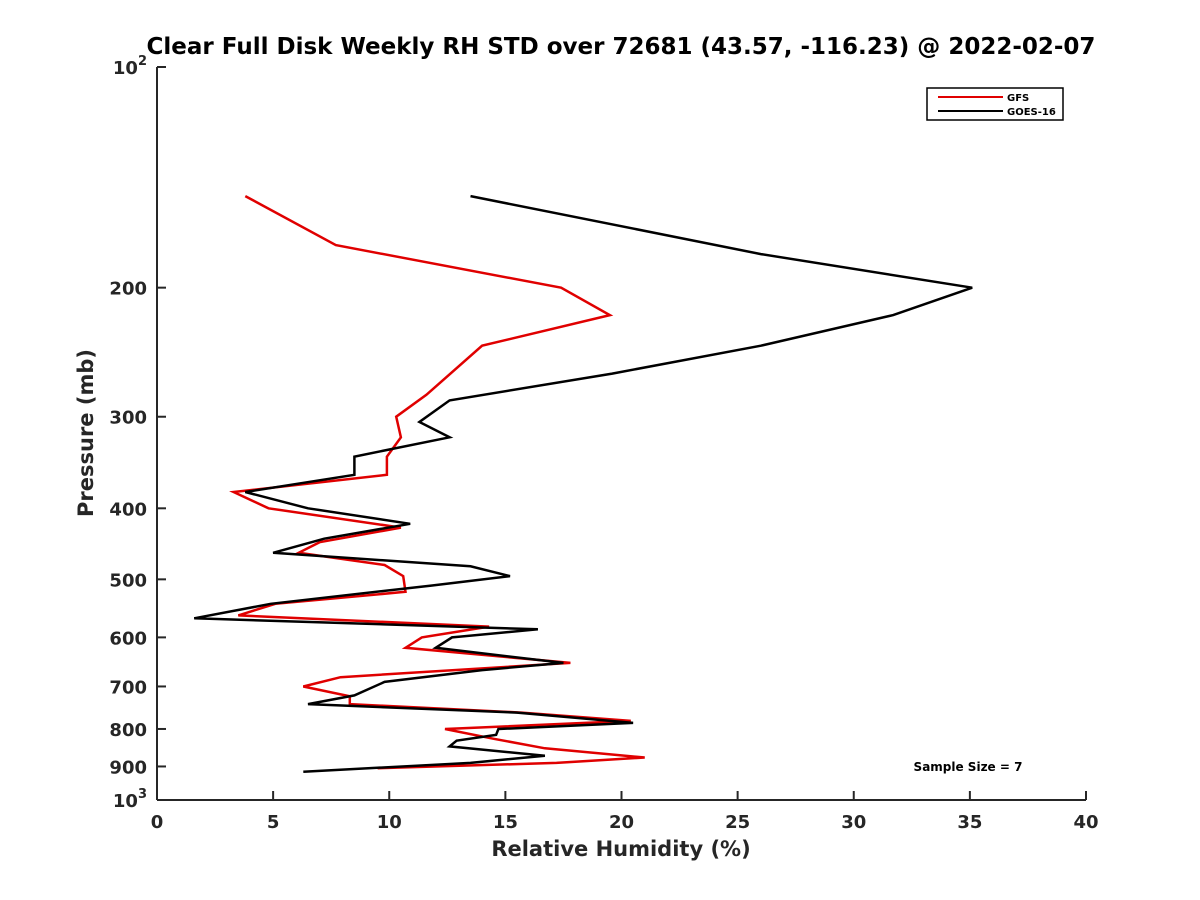  What do you see at coordinates (389, 822) in the screenshot?
I see `x-tick-label: 10` at bounding box center [389, 822].